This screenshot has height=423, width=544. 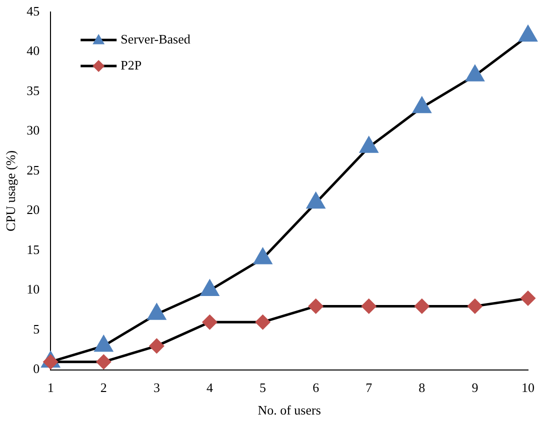 I want to click on y-tick-label: 30, so click(x=33, y=130).